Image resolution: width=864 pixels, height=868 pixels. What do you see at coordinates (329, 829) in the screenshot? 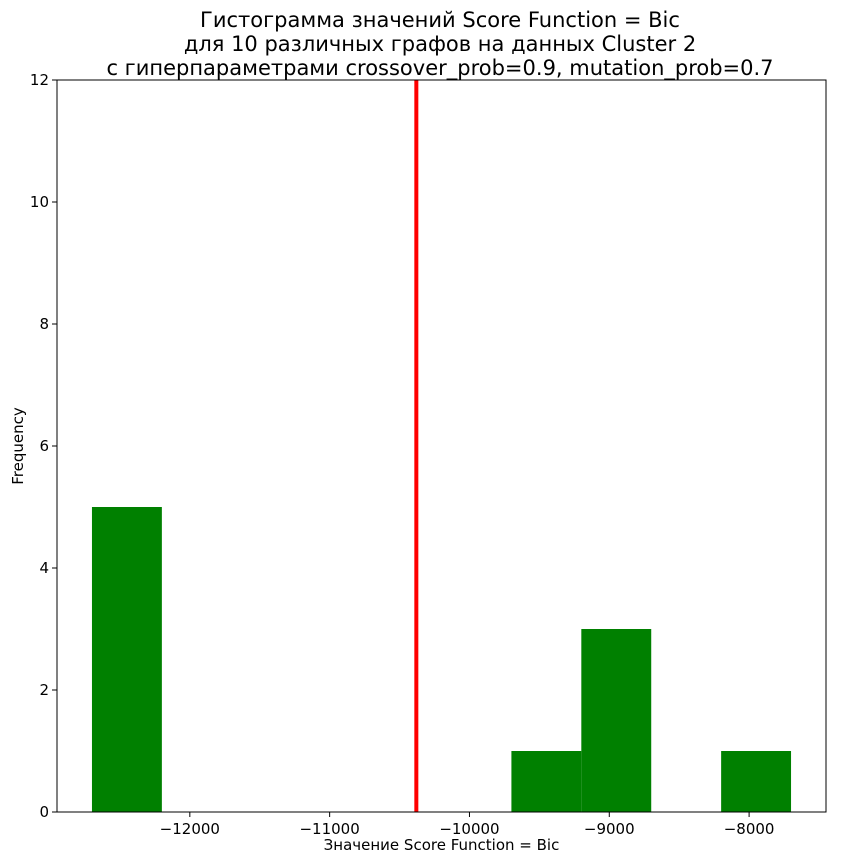
I see `x-tick-label: −11000` at bounding box center [329, 829].